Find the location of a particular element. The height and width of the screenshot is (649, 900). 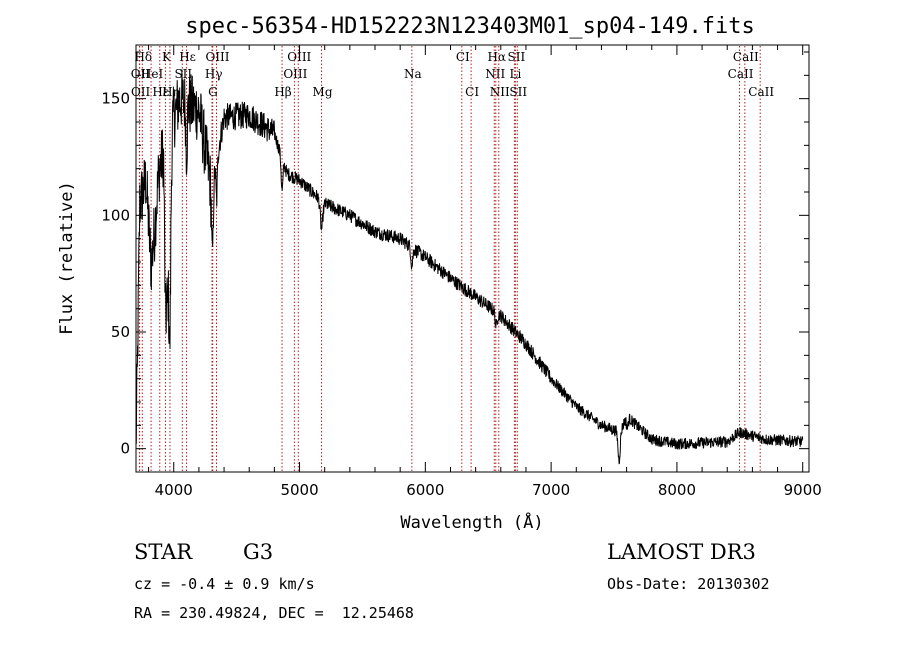

x-tick-label: 8000 is located at coordinates (677, 490).